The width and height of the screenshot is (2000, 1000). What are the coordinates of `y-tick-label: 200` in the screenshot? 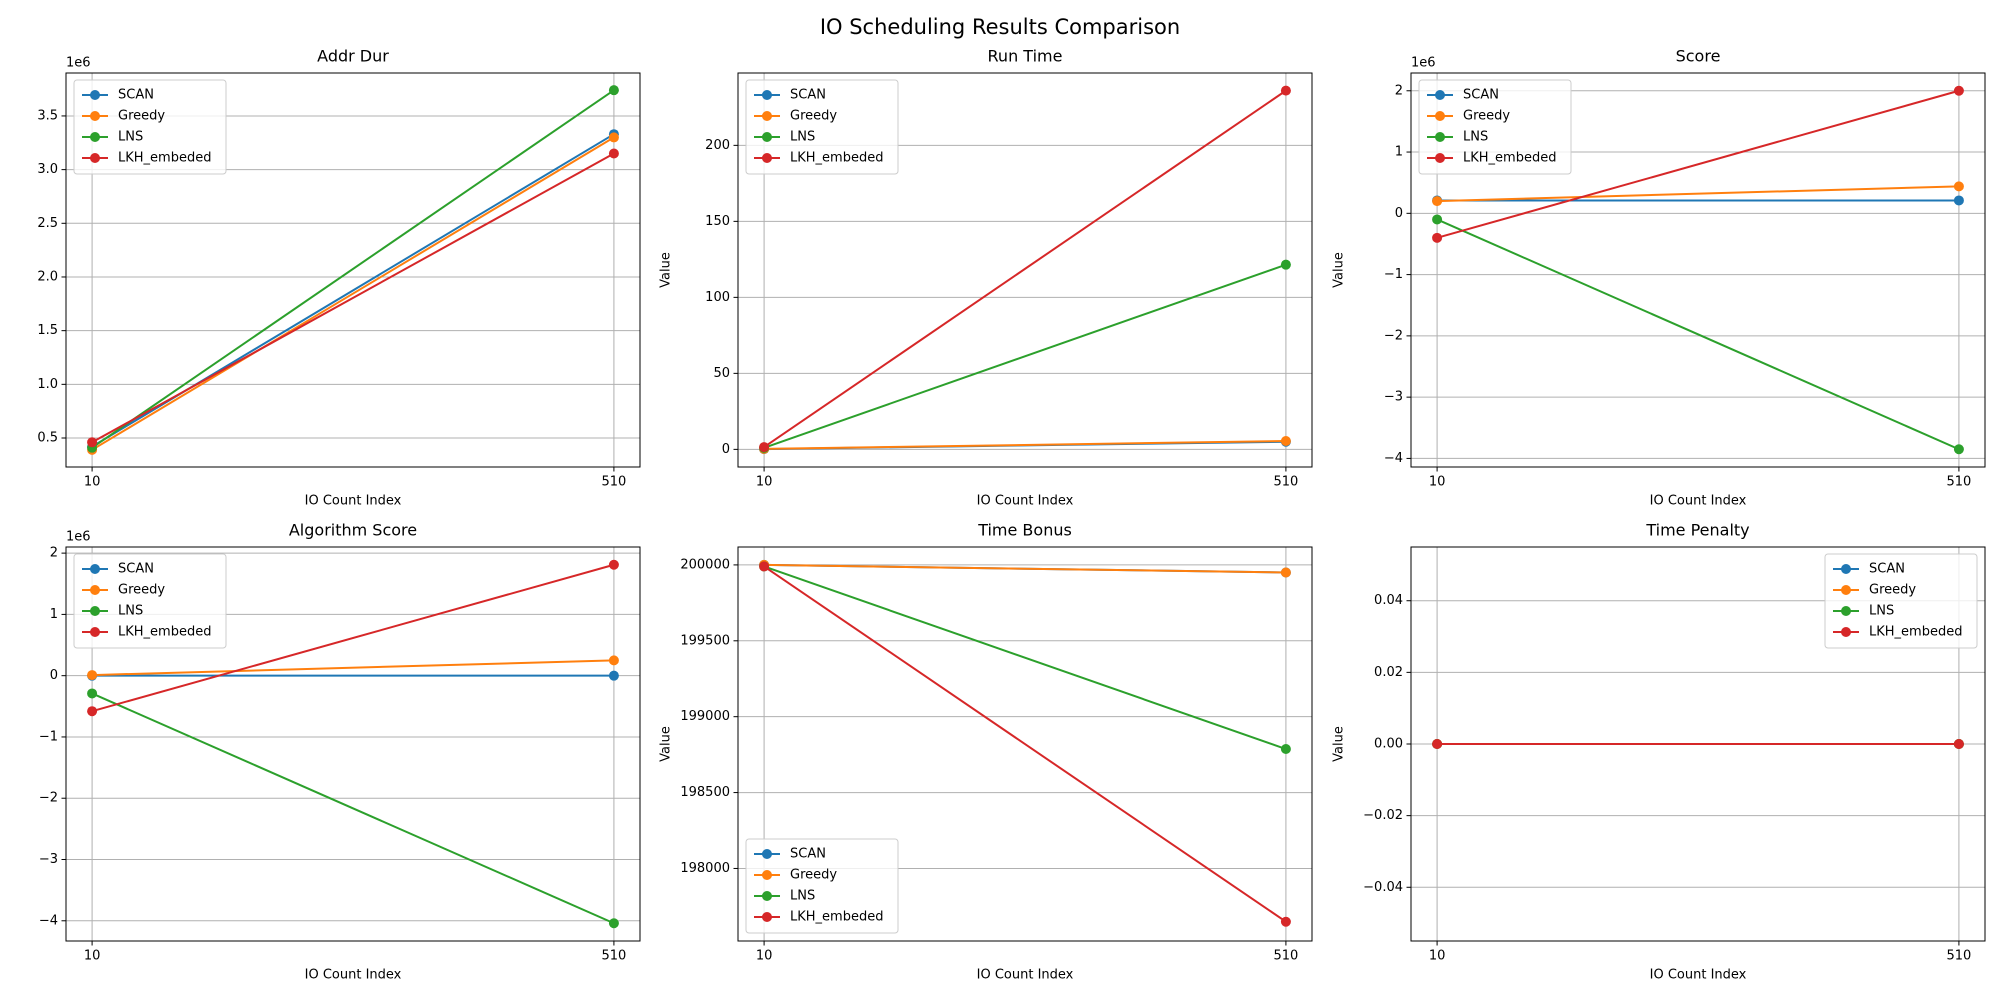 It's located at (717, 145).